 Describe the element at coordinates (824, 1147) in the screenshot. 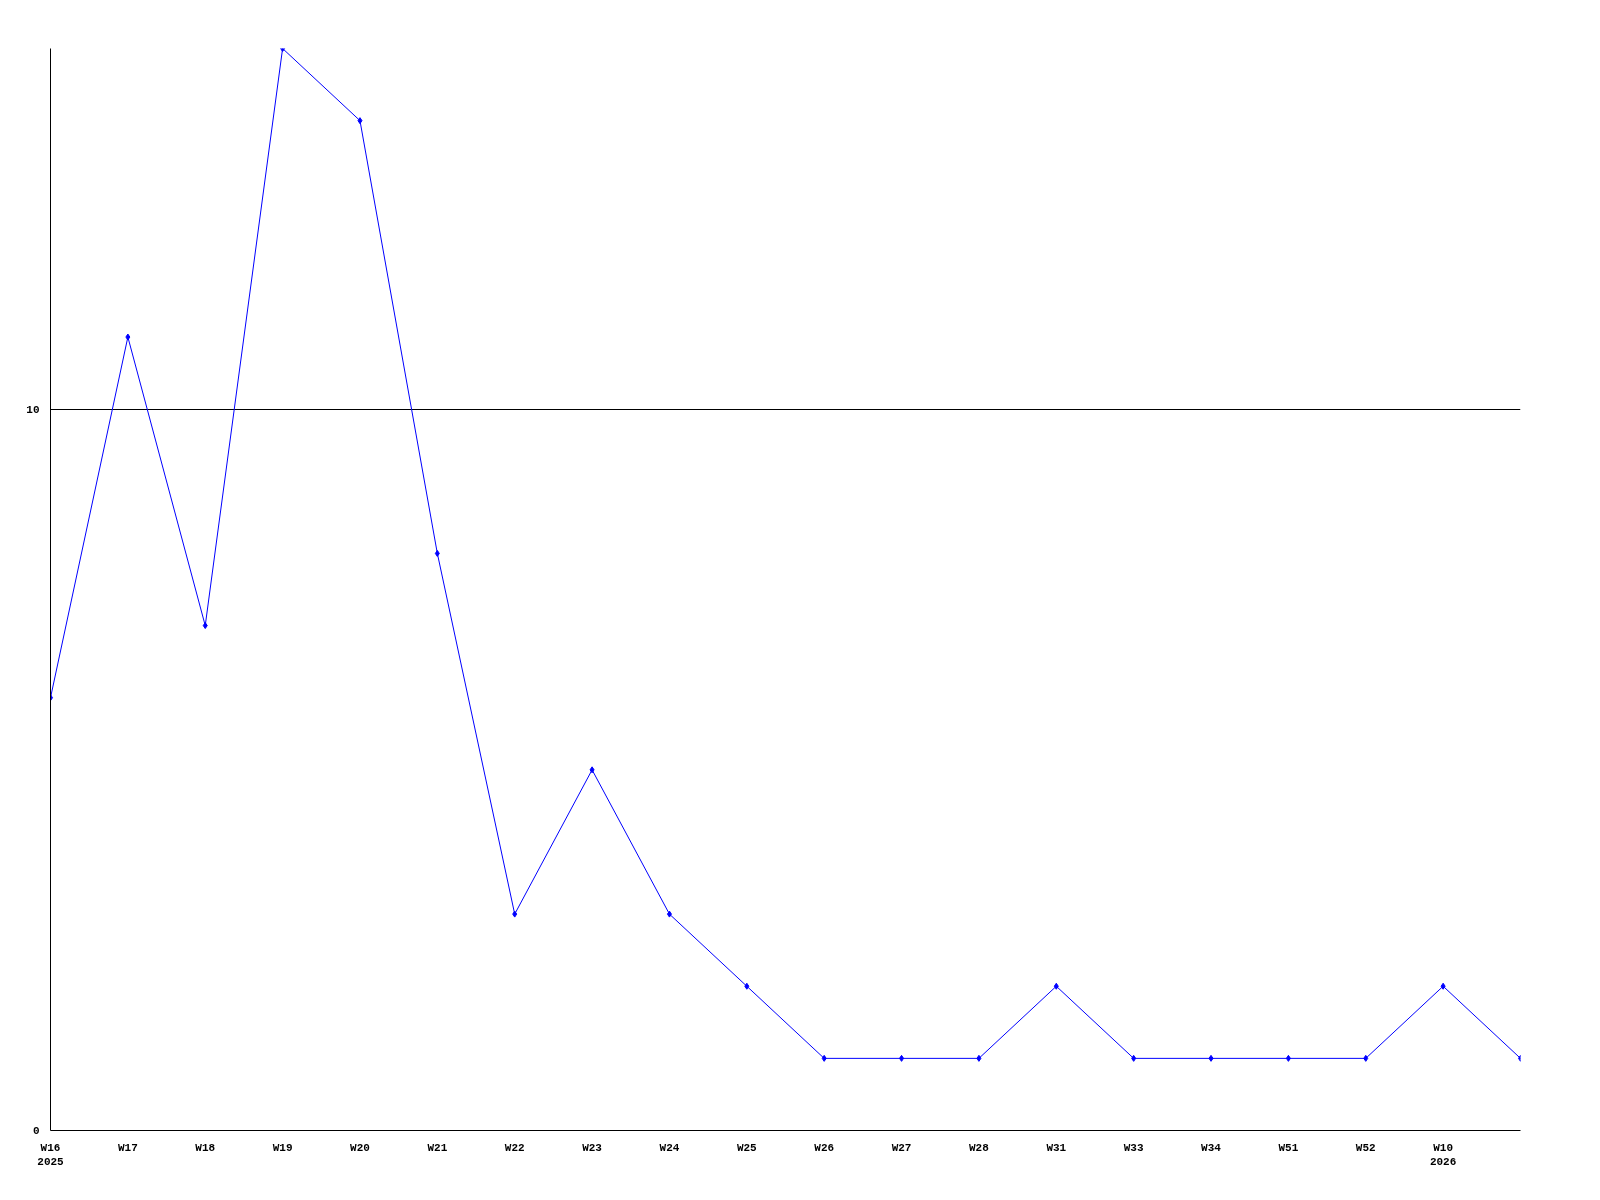

I see `x-tick-label: W26` at that location.